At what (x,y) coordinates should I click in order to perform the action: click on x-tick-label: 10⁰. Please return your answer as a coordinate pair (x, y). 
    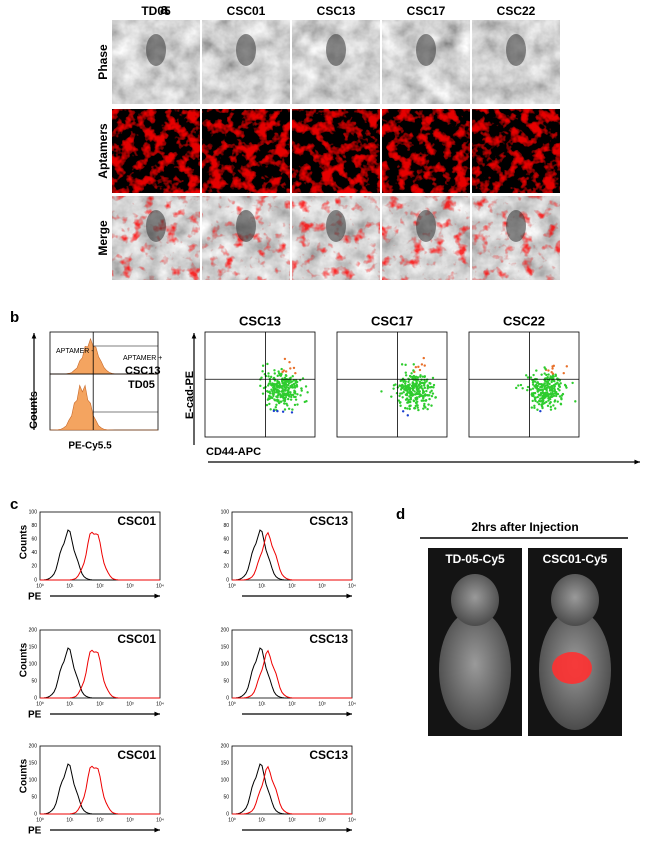
    Looking at the image, I should click on (232, 586).